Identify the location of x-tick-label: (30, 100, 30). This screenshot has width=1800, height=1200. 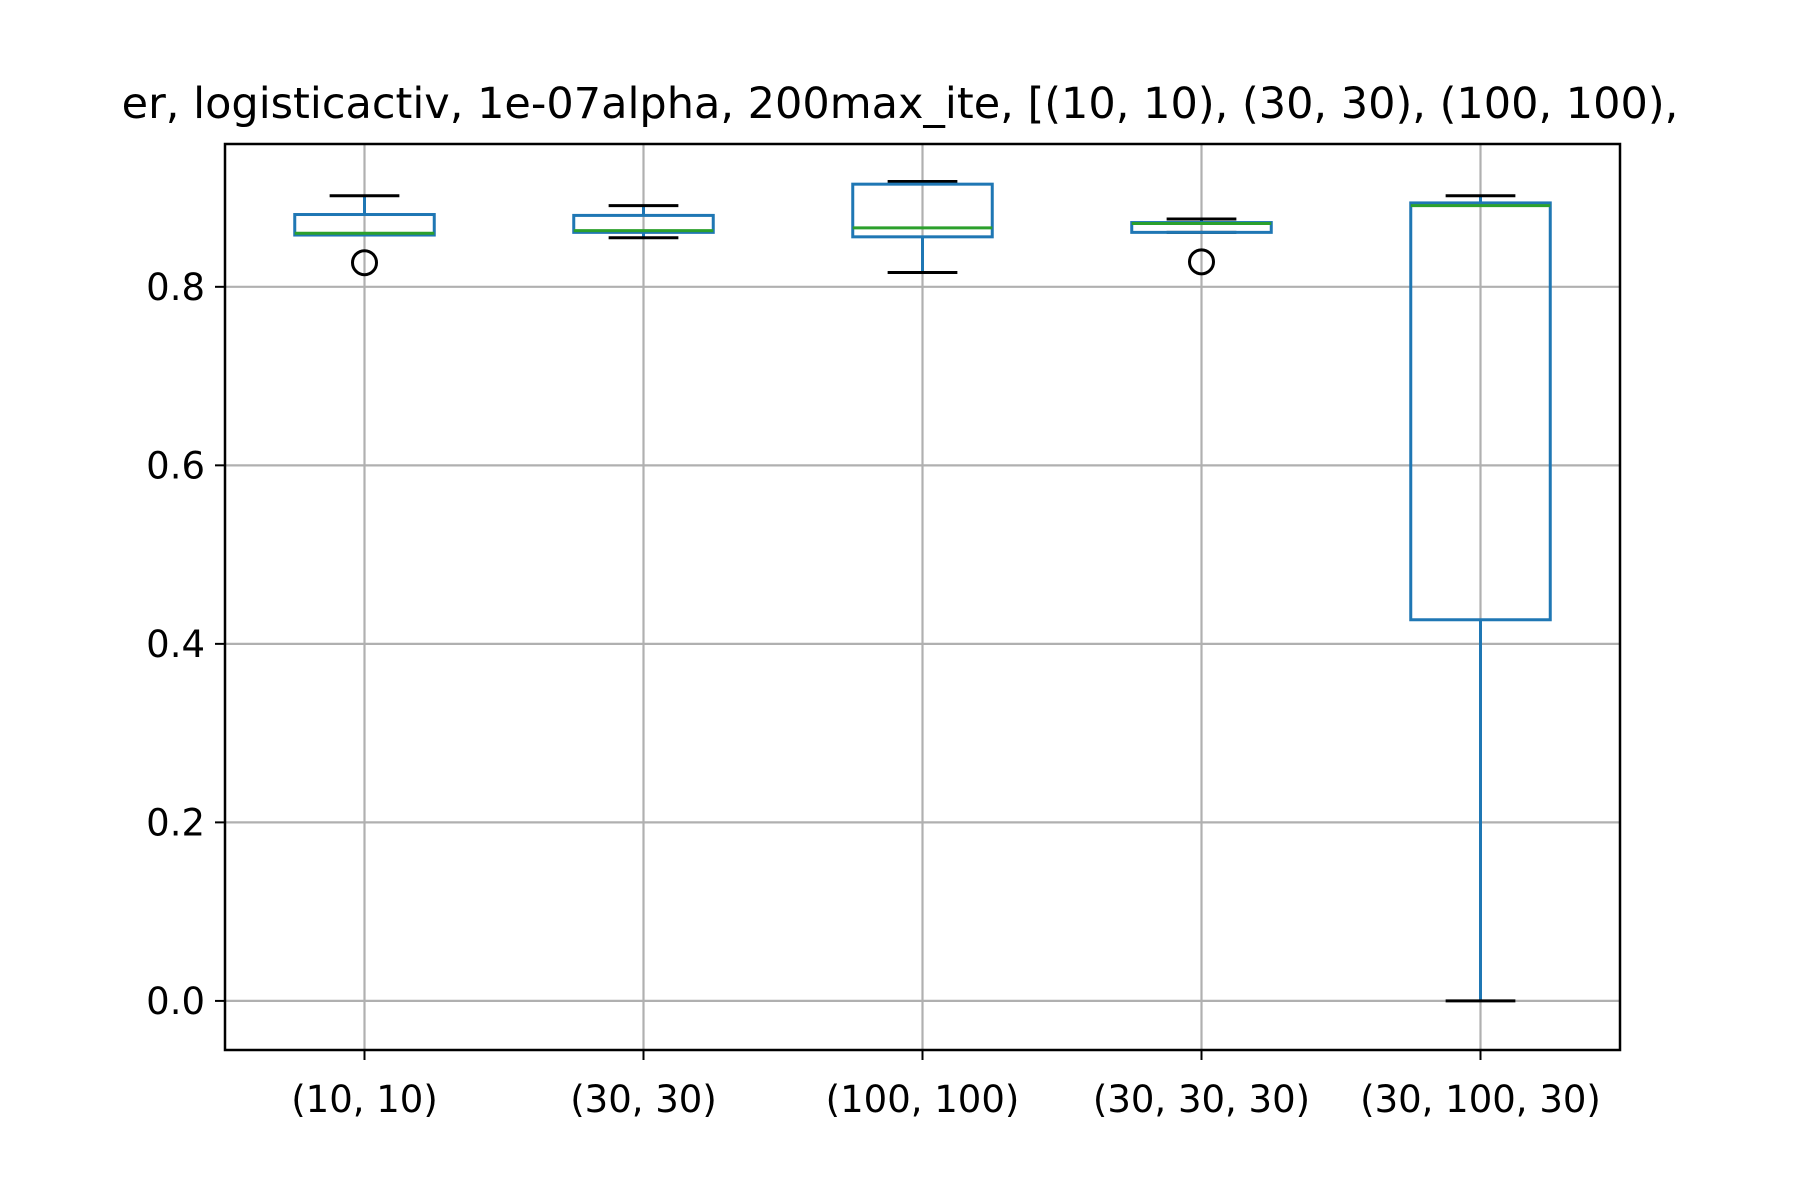
(1480, 1099).